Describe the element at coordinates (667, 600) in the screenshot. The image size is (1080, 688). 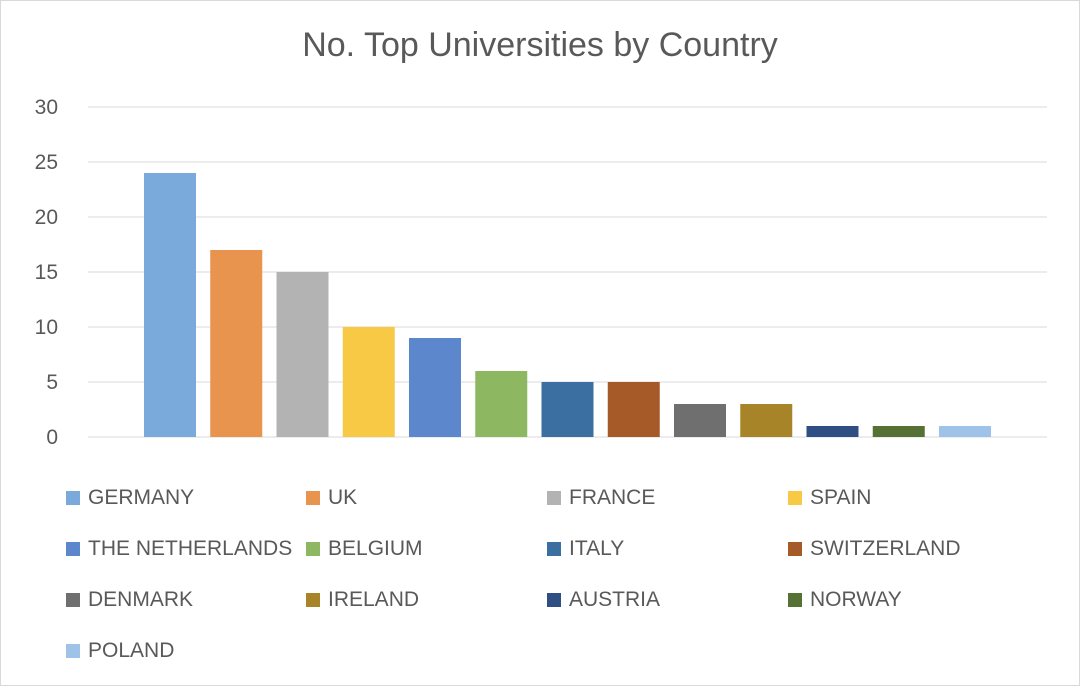
I see `legend-item-austria: AUSTRIA` at that location.